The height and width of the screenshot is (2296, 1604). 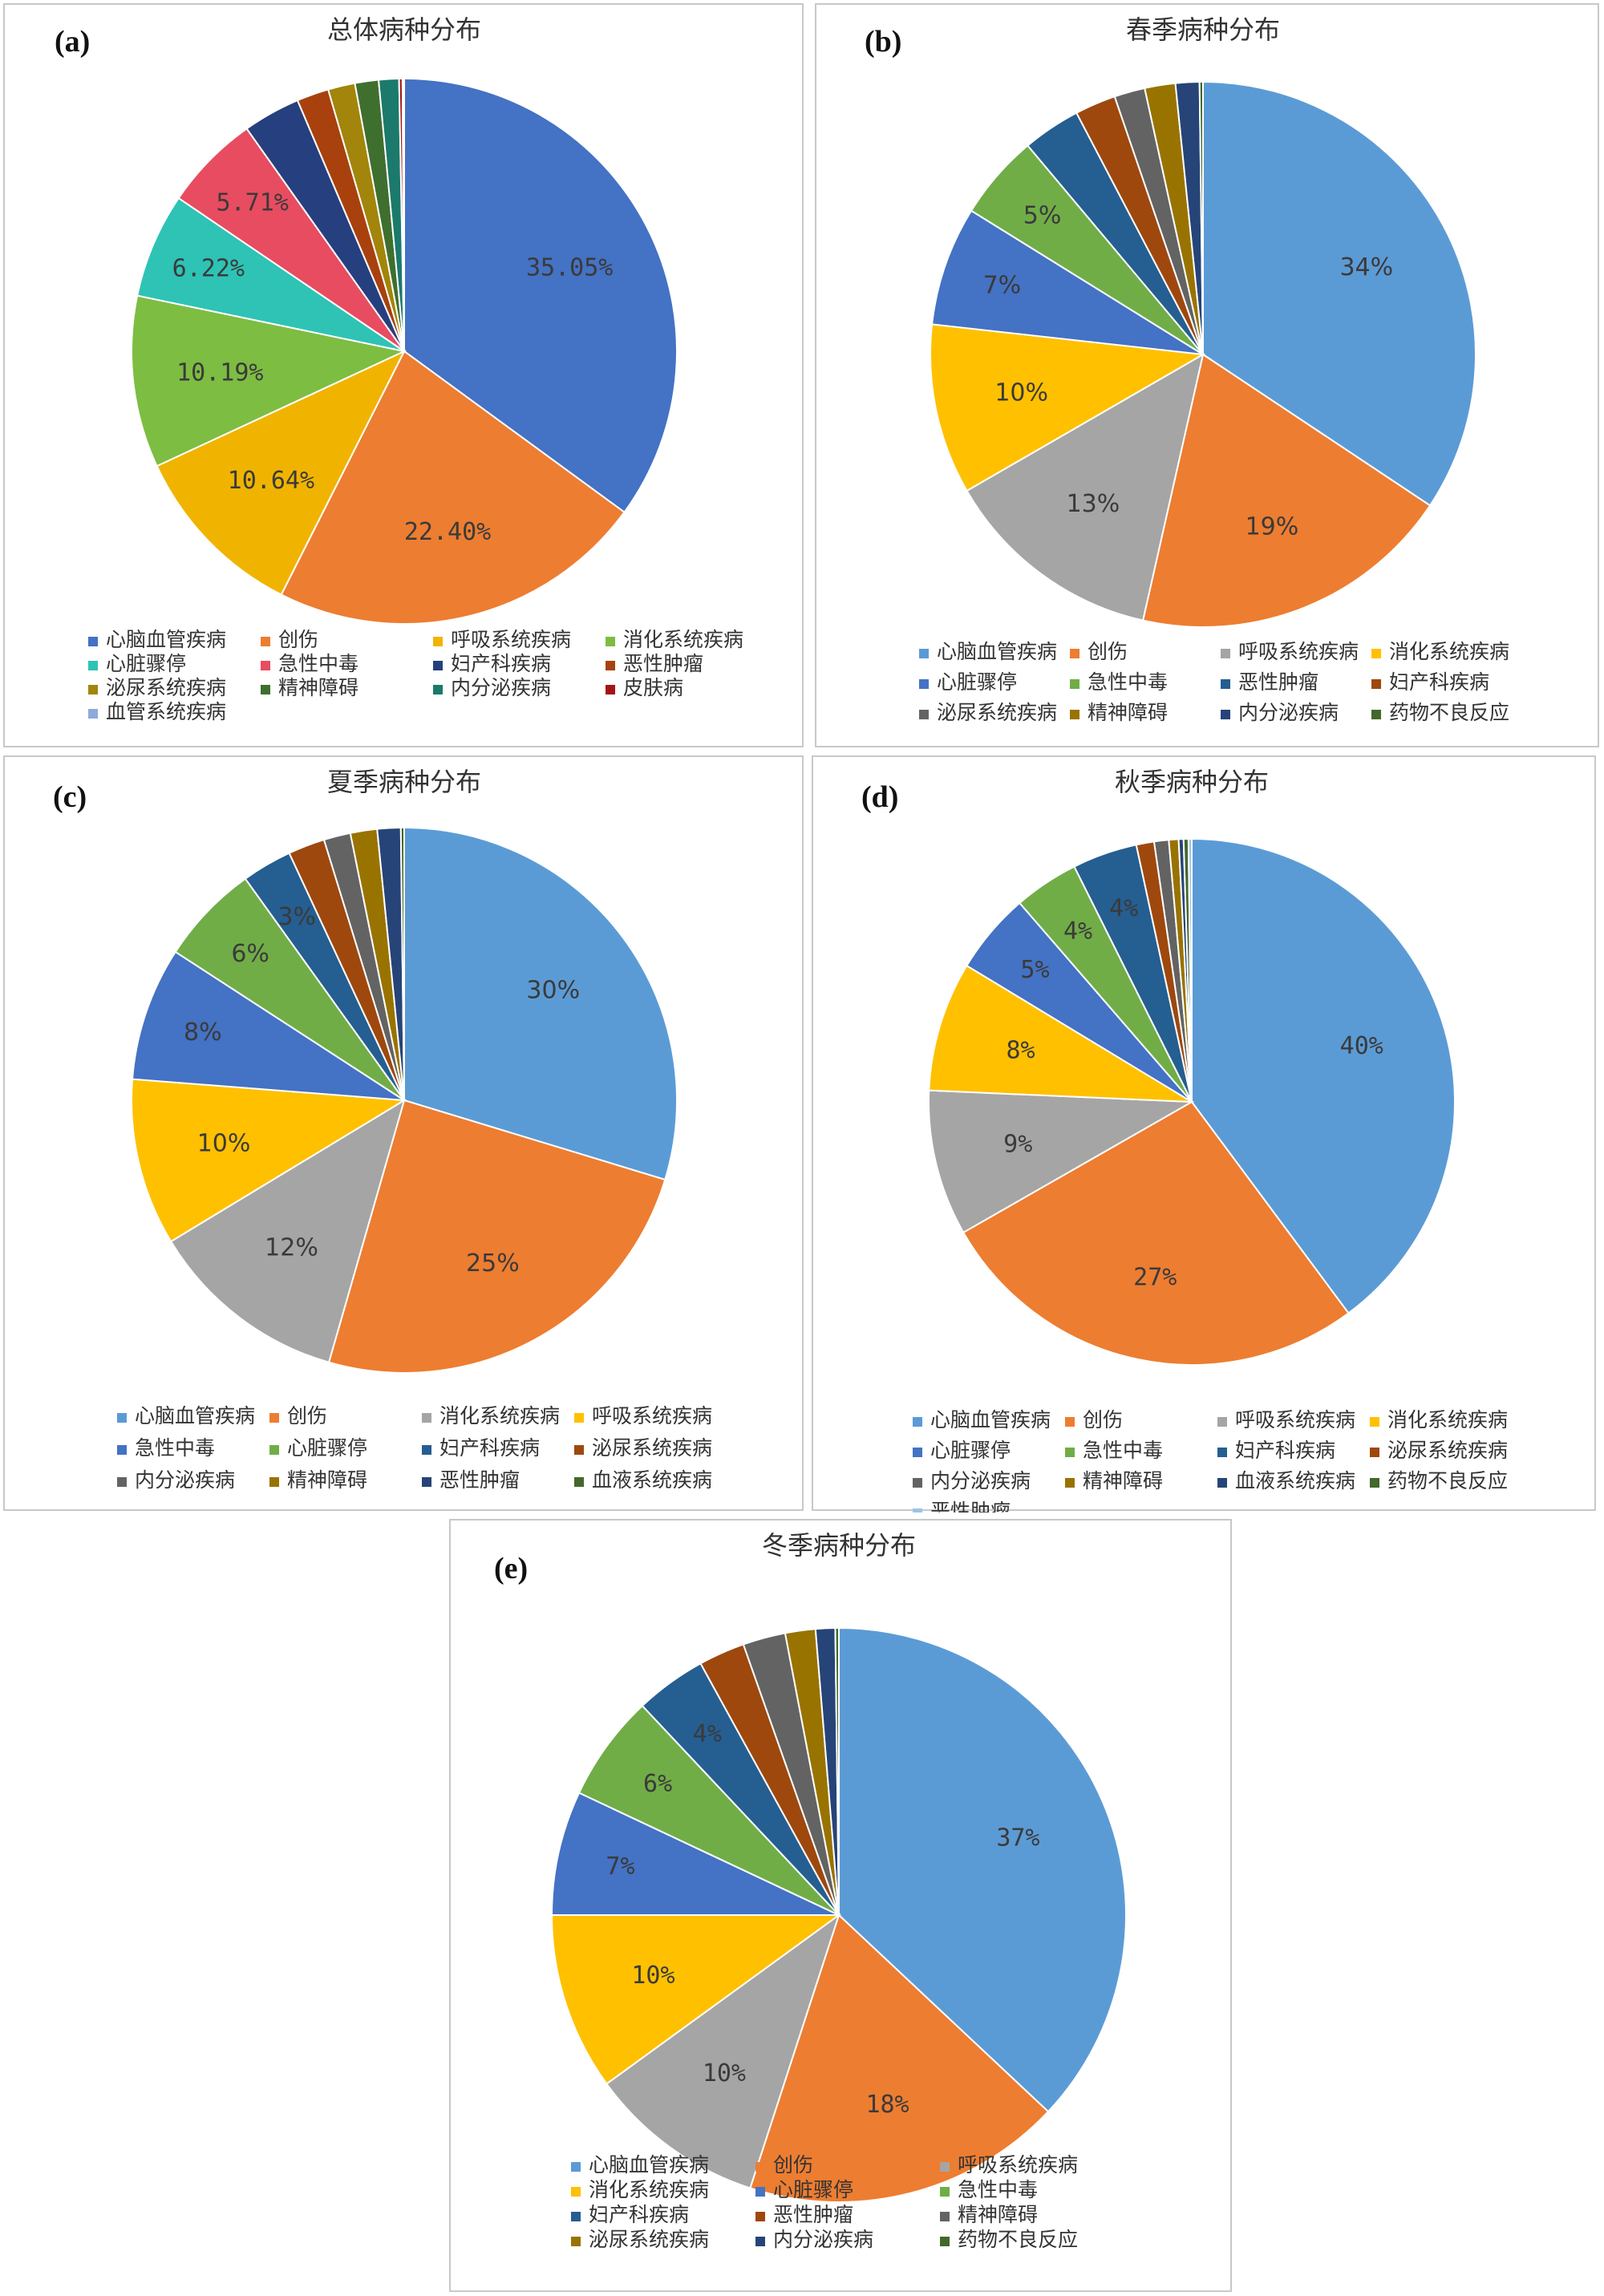 What do you see at coordinates (971, 1506) in the screenshot?
I see `legend-label-d-12: 恶性肿瘤` at bounding box center [971, 1506].